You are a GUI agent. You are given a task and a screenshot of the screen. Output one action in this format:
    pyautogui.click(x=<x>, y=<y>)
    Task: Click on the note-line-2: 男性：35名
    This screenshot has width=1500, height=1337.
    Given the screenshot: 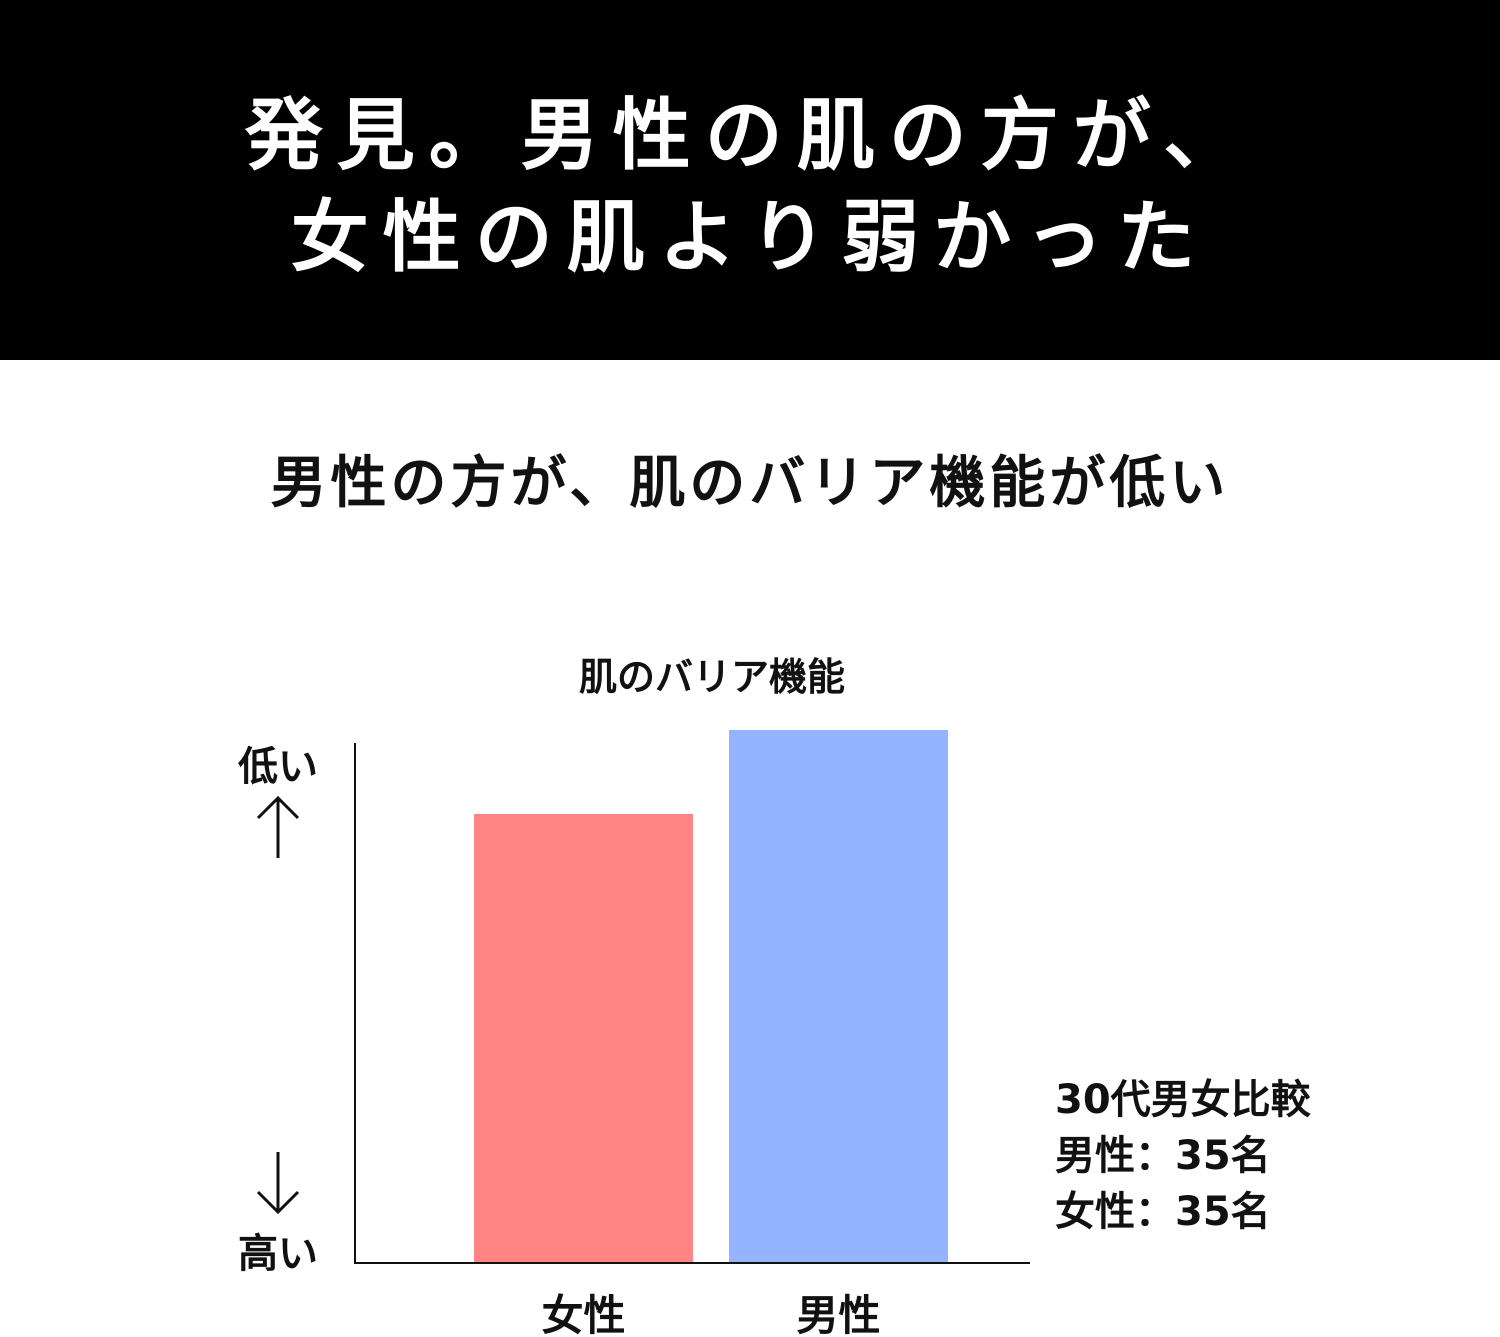 What is the action you would take?
    pyautogui.click(x=1163, y=1156)
    